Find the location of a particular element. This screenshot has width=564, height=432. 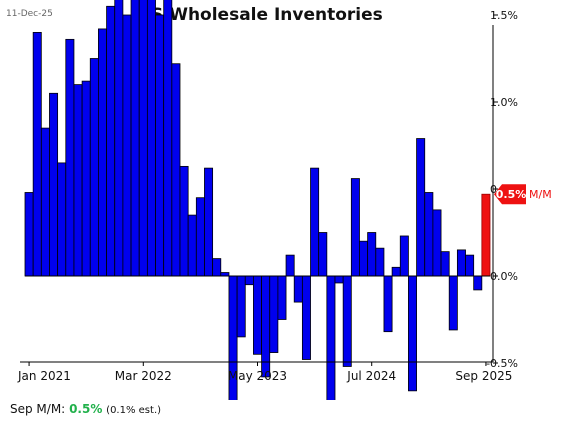

x-tick-label: Jul 2024 is located at coordinates (371, 376).